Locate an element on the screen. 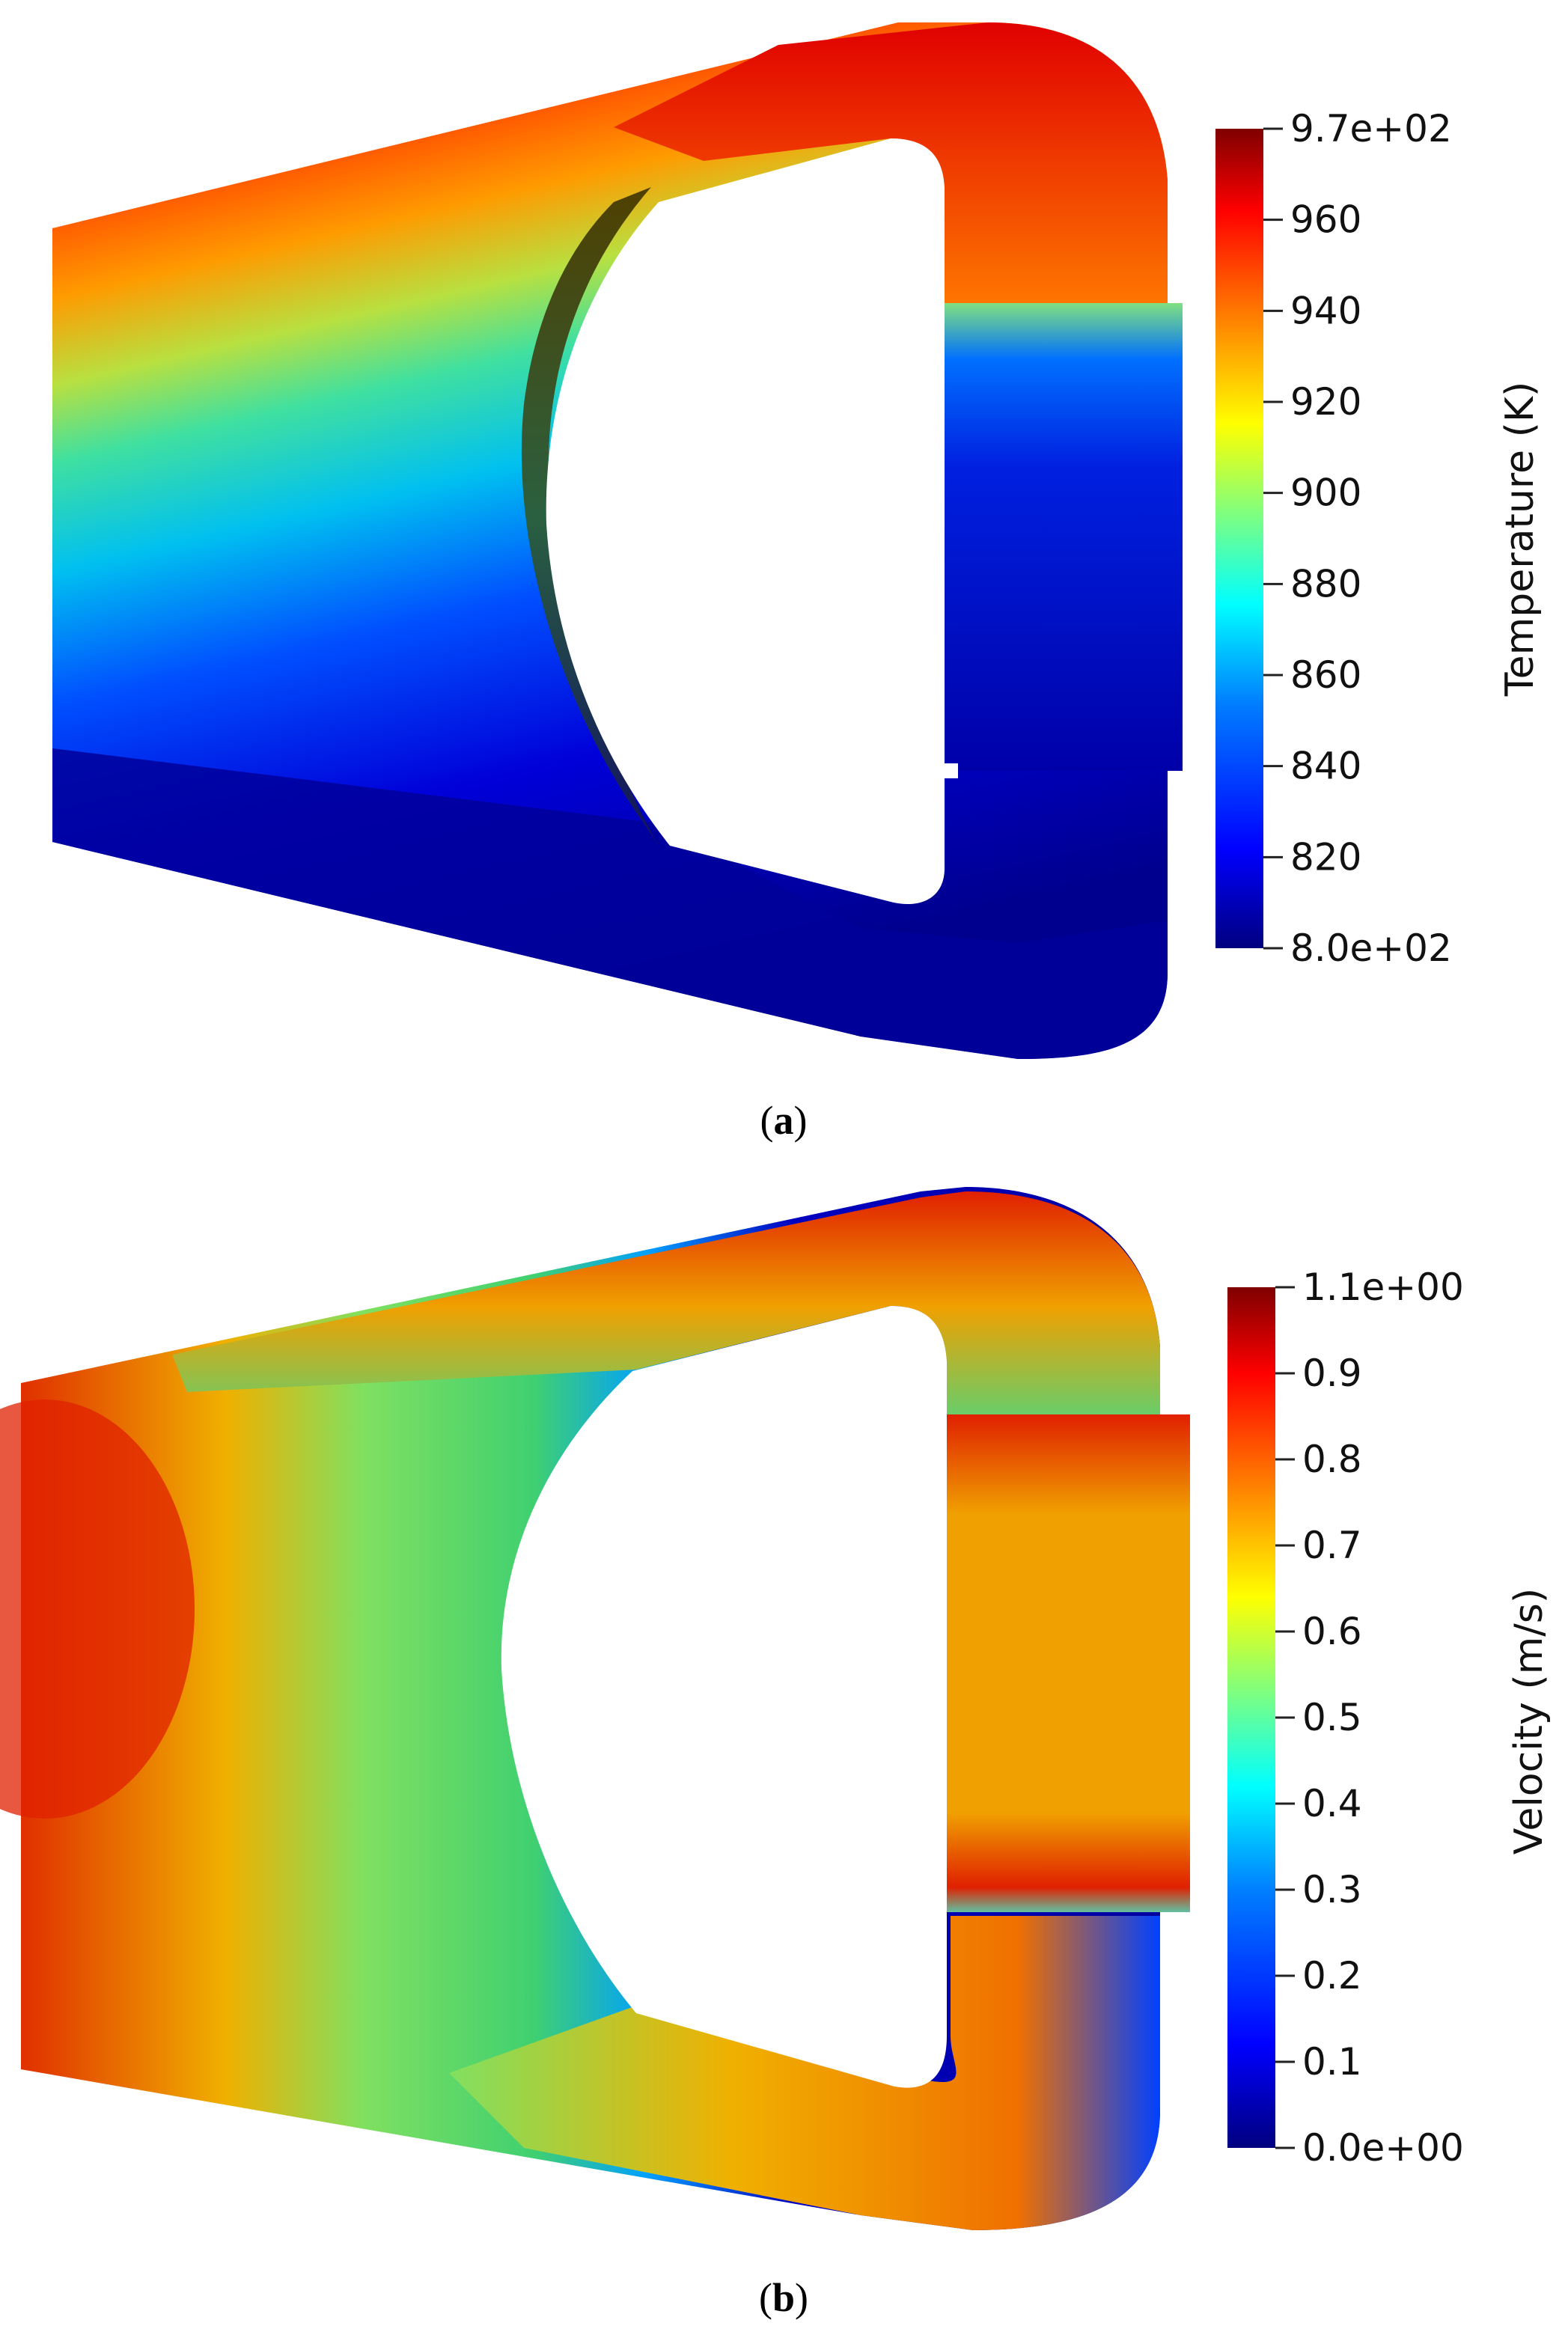  temperature-right-block is located at coordinates (1055, 537).